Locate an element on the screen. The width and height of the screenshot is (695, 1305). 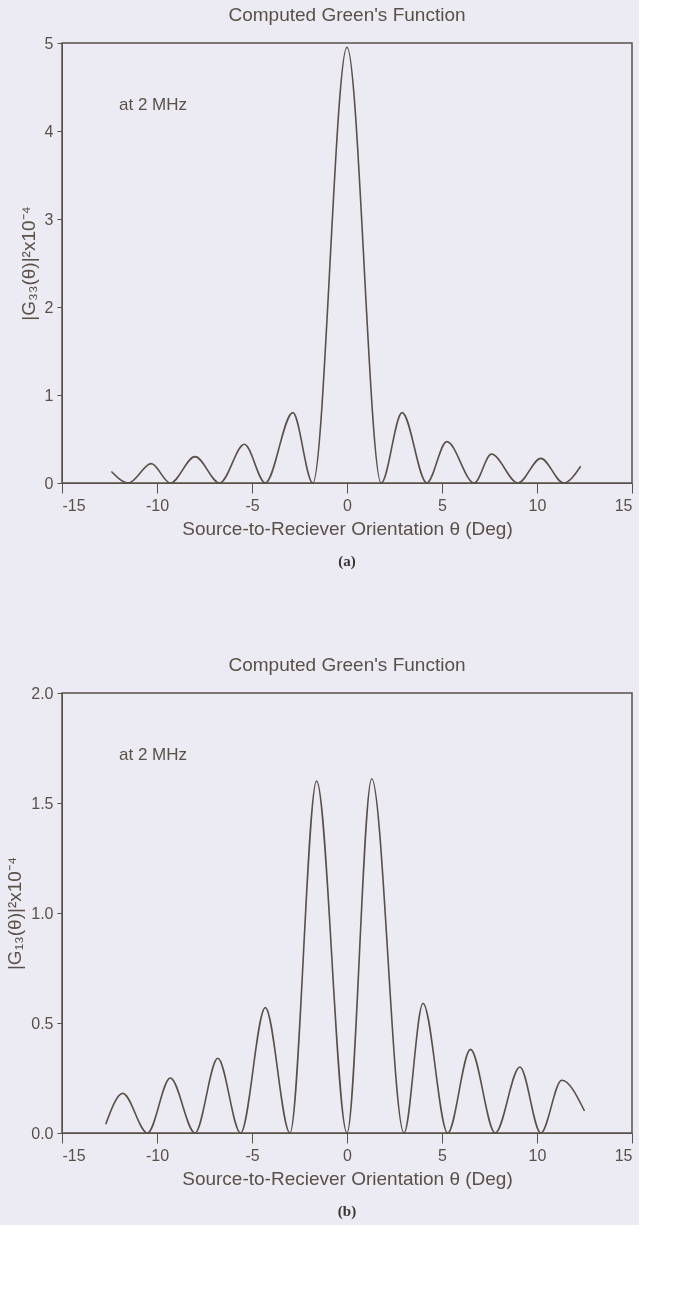
y-tick-label: 1.0 is located at coordinates (42, 913).